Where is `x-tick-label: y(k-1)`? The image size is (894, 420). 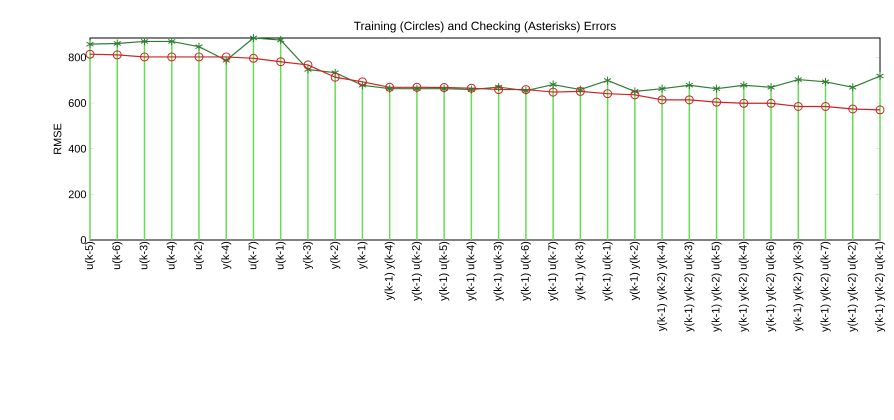 x-tick-label: y(k-1) is located at coordinates (362, 256).